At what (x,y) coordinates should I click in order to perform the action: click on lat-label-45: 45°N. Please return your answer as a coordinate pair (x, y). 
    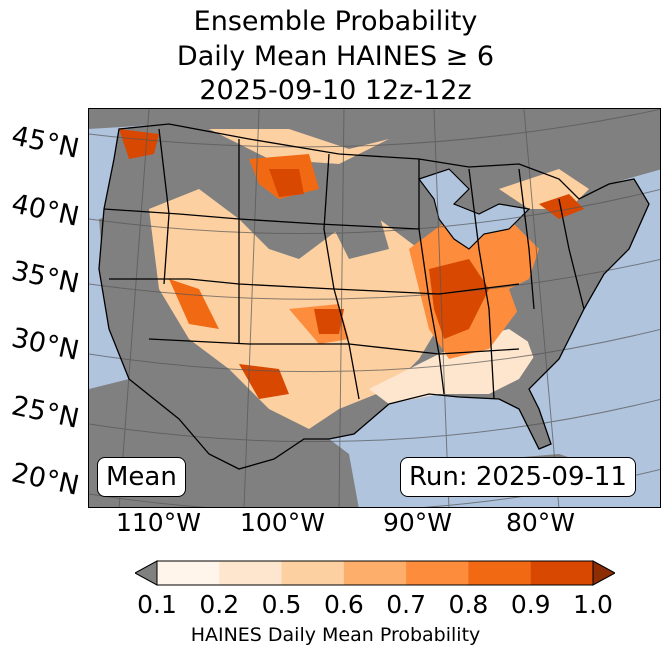
    Looking at the image, I should click on (45, 142).